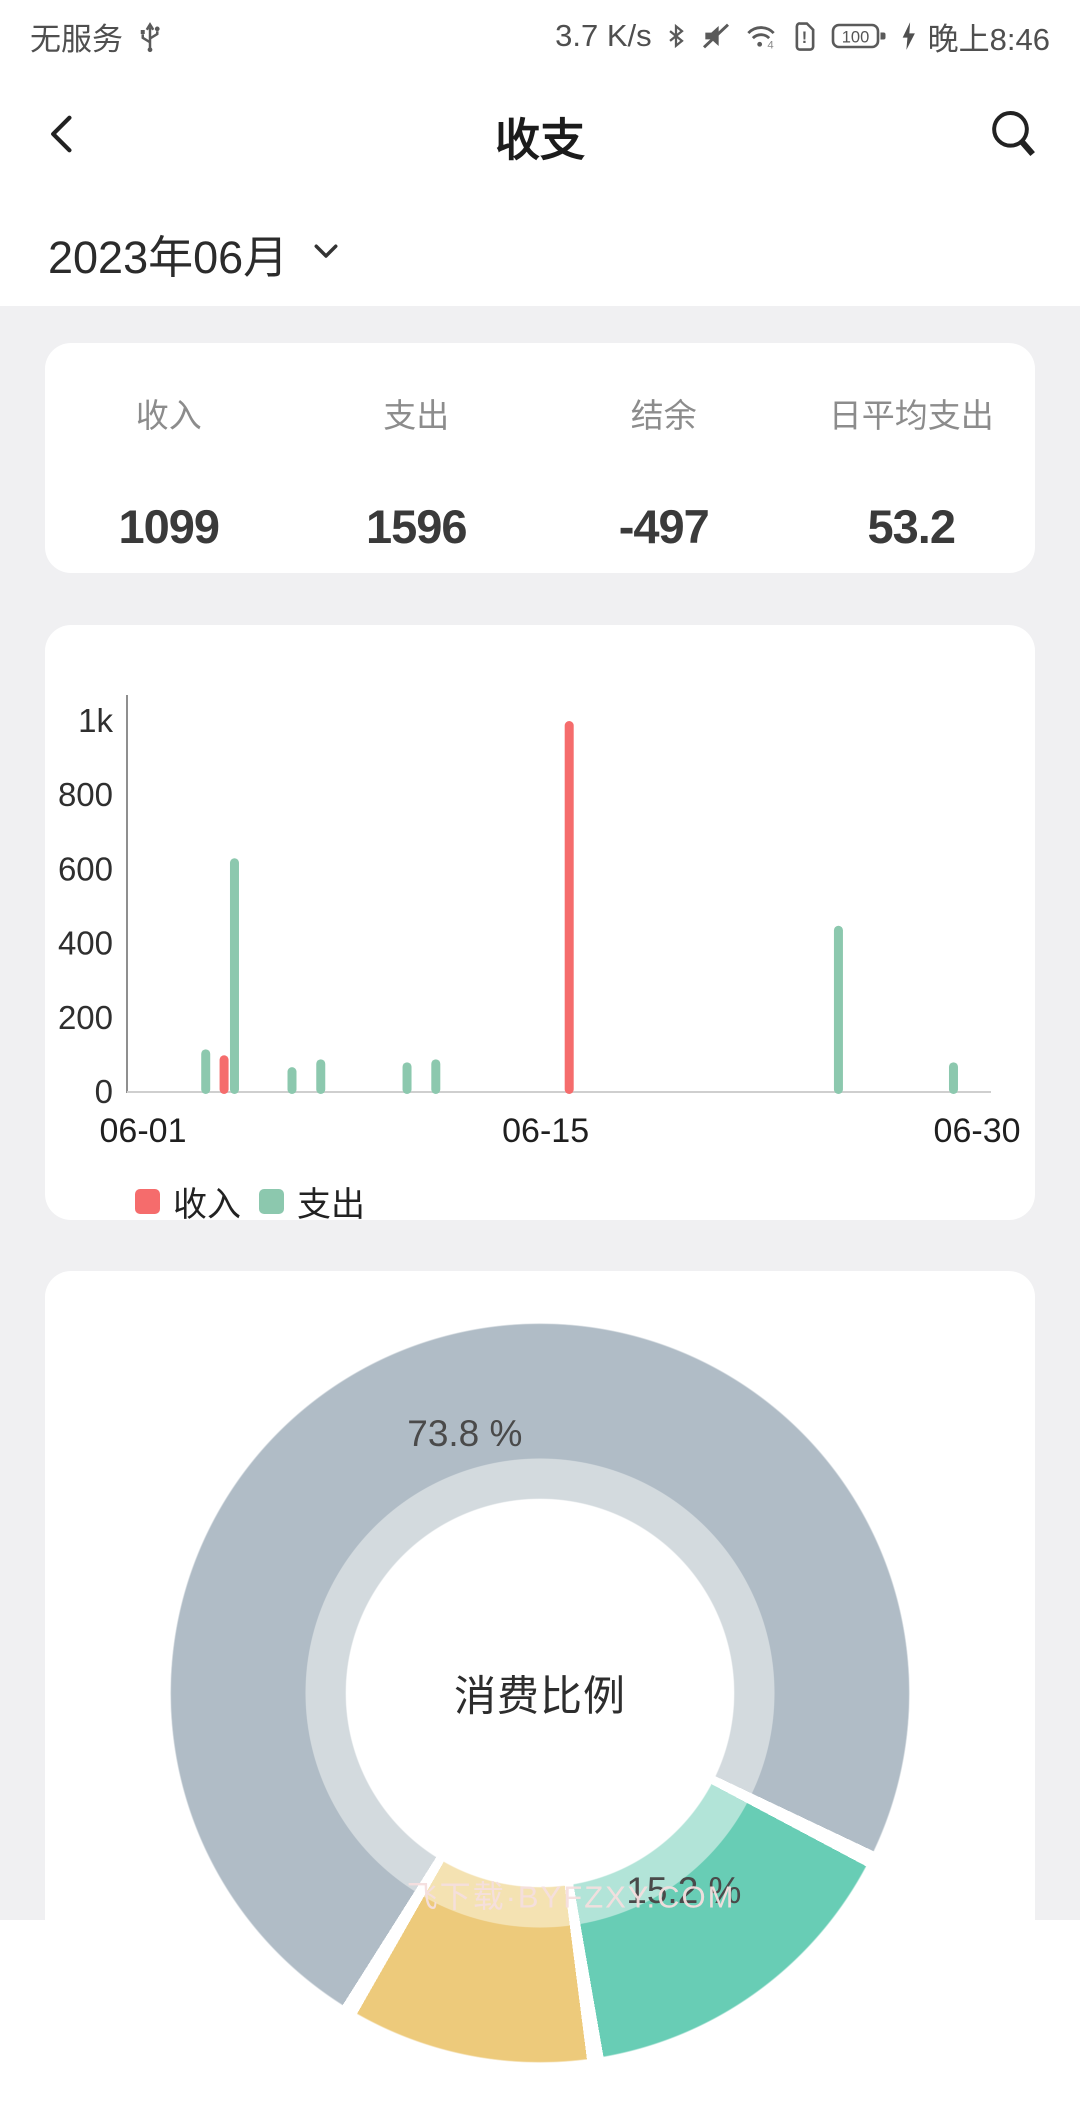 This screenshot has height=2111, width=1080. I want to click on pie-label-teal: 15.2 %, so click(684, 1891).